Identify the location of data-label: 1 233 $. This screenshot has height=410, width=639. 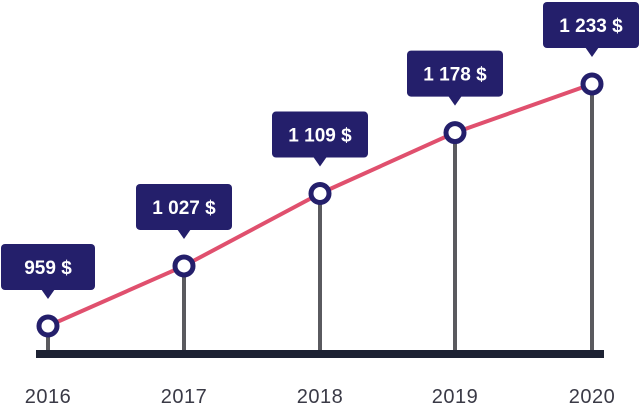
(591, 26).